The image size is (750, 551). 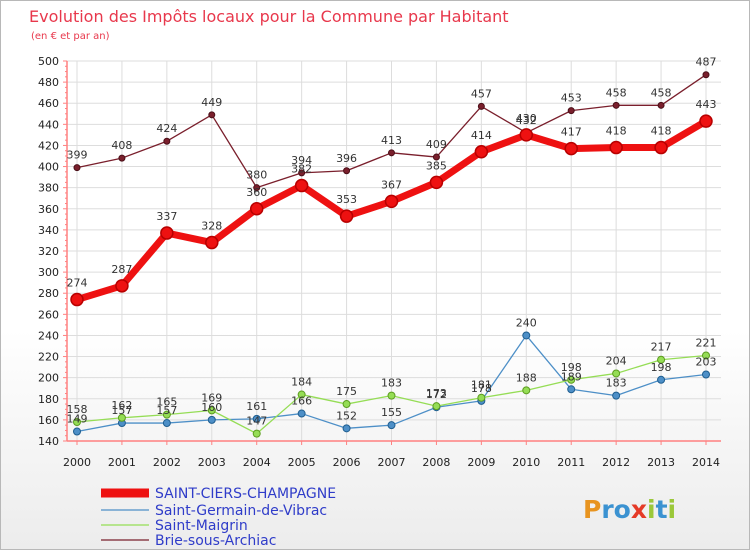 What do you see at coordinates (77, 283) in the screenshot?
I see `data-label: 274` at bounding box center [77, 283].